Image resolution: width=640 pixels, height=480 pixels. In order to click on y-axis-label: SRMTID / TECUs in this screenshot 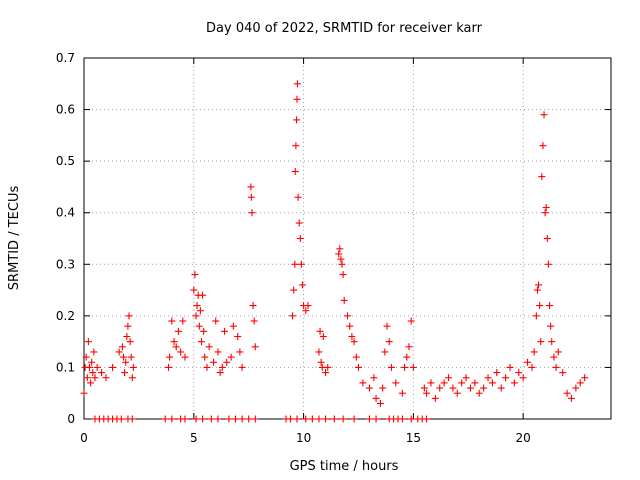, I will do `click(14, 238)`.